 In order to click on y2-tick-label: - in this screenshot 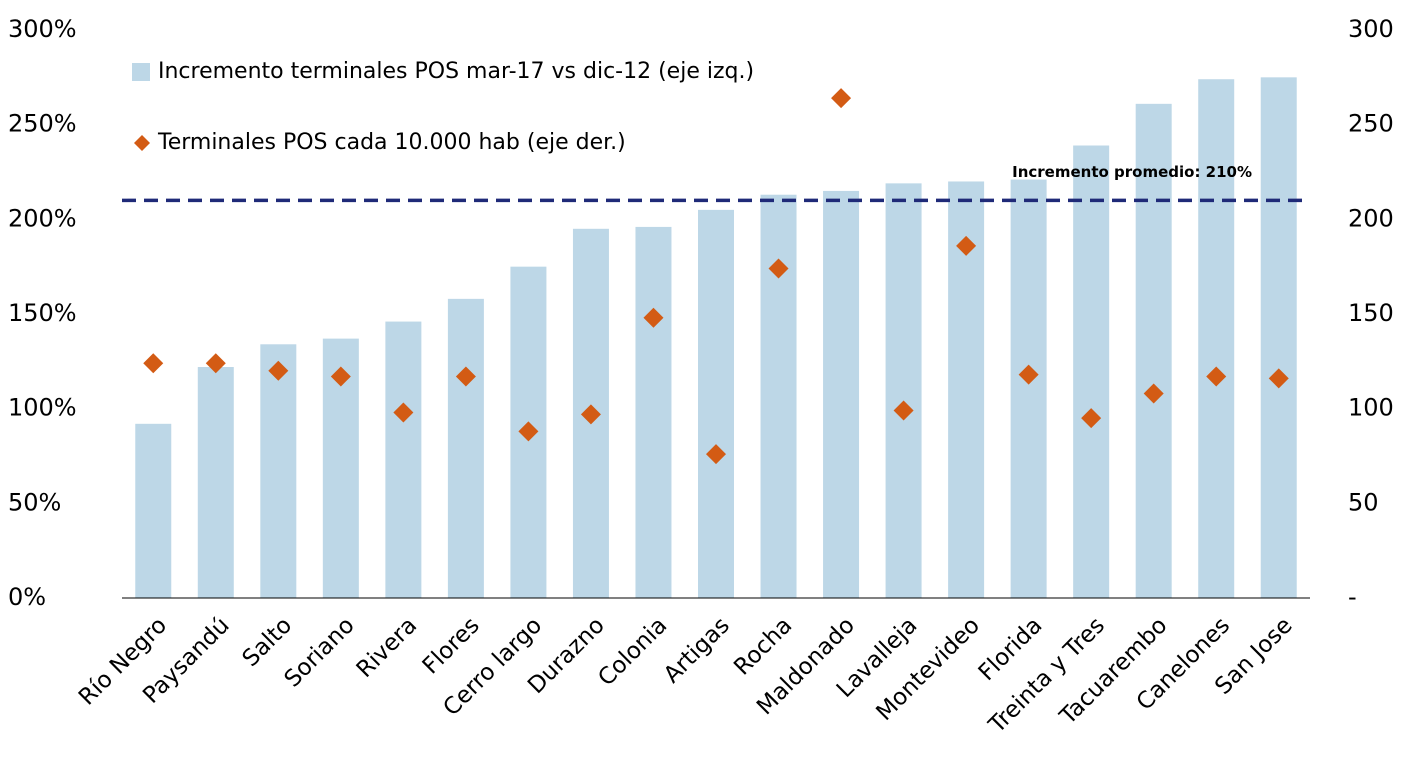, I will do `click(1352, 597)`.